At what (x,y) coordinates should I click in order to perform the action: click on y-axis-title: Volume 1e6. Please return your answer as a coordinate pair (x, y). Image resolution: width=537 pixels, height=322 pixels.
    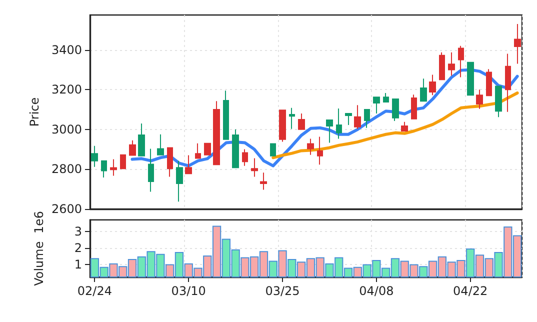
    Looking at the image, I should click on (39, 248).